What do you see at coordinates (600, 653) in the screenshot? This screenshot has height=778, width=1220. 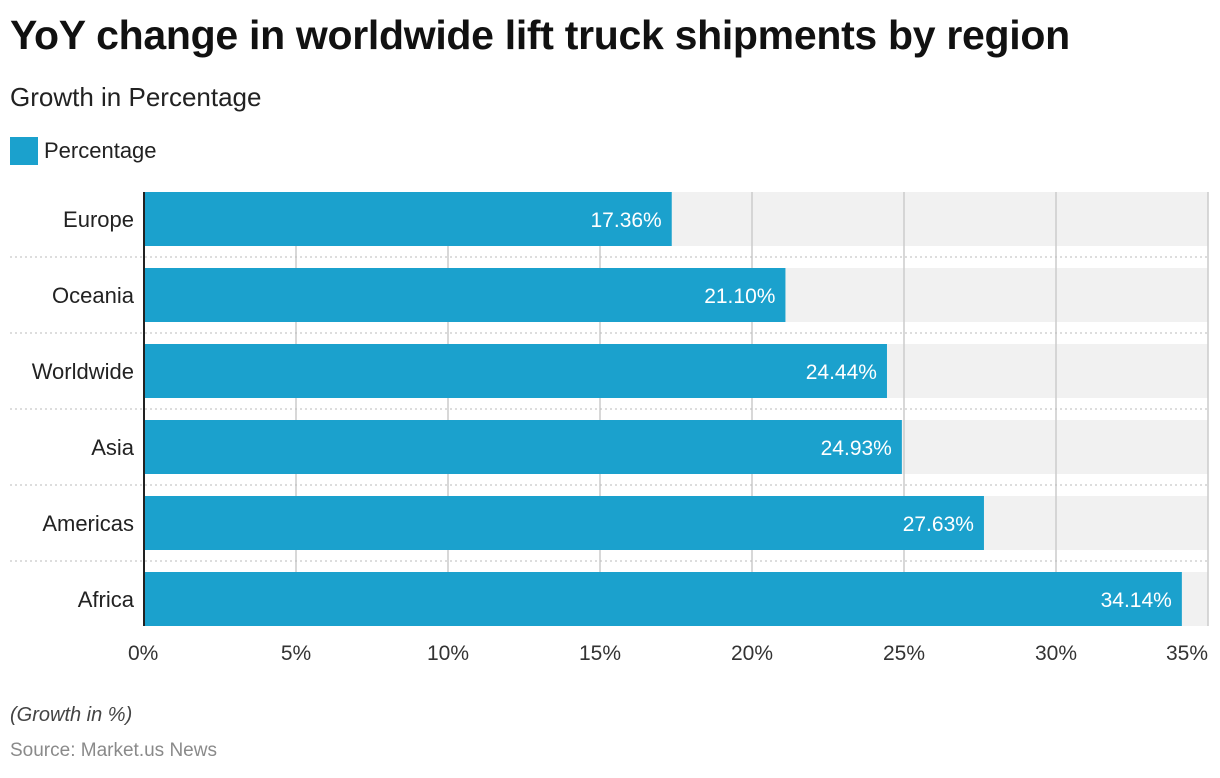 I see `x-tick-label: 15%` at bounding box center [600, 653].